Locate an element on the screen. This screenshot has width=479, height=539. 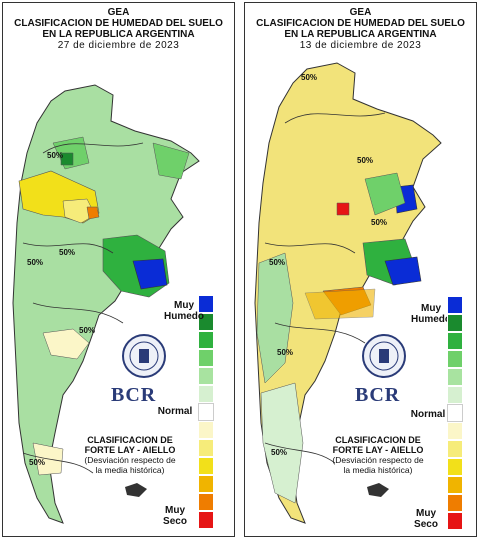
legend-label-muy-humedo-left: Muy Humedo is located at coordinates (184, 311).